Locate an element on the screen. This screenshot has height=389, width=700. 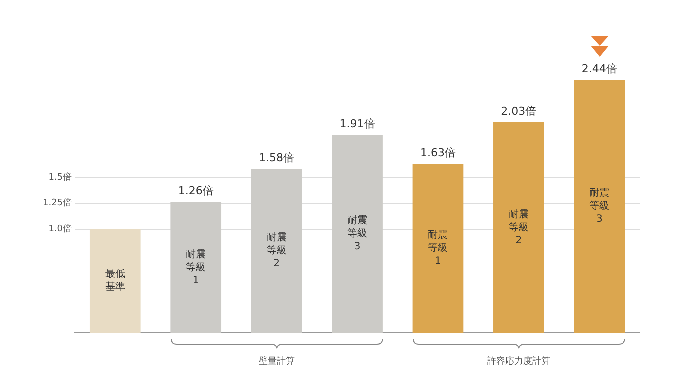
y-tick-label: 1.0倍 is located at coordinates (60, 229).